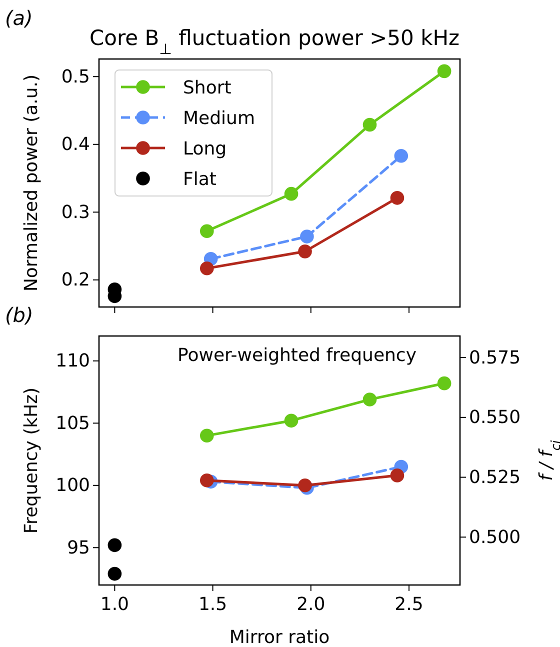 This screenshot has width=560, height=647. Describe the element at coordinates (75, 280) in the screenshot. I see `y-tick-label: 0.2` at that location.